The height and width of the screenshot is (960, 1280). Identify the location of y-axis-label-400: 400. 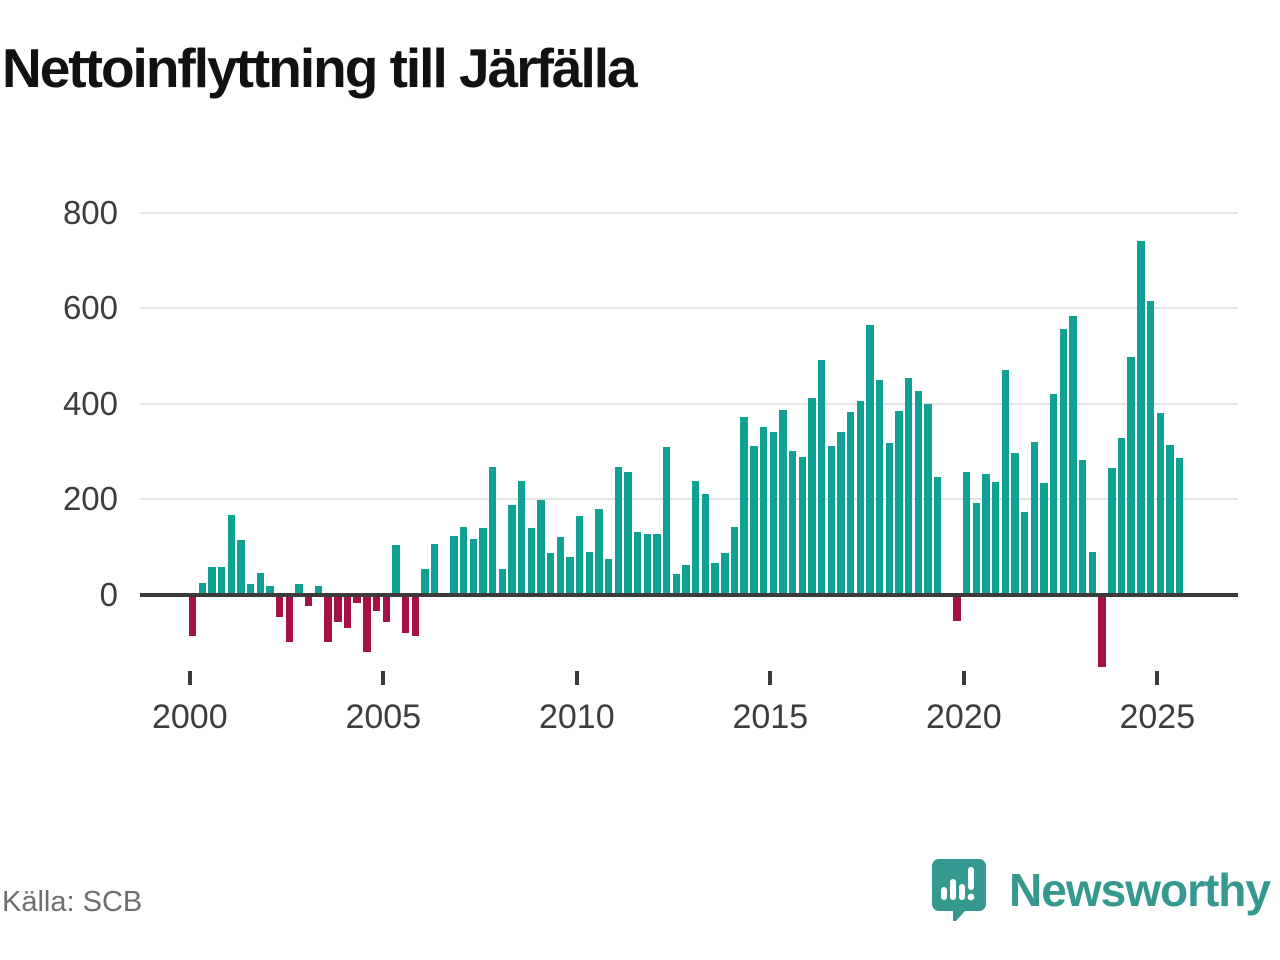
(90, 403).